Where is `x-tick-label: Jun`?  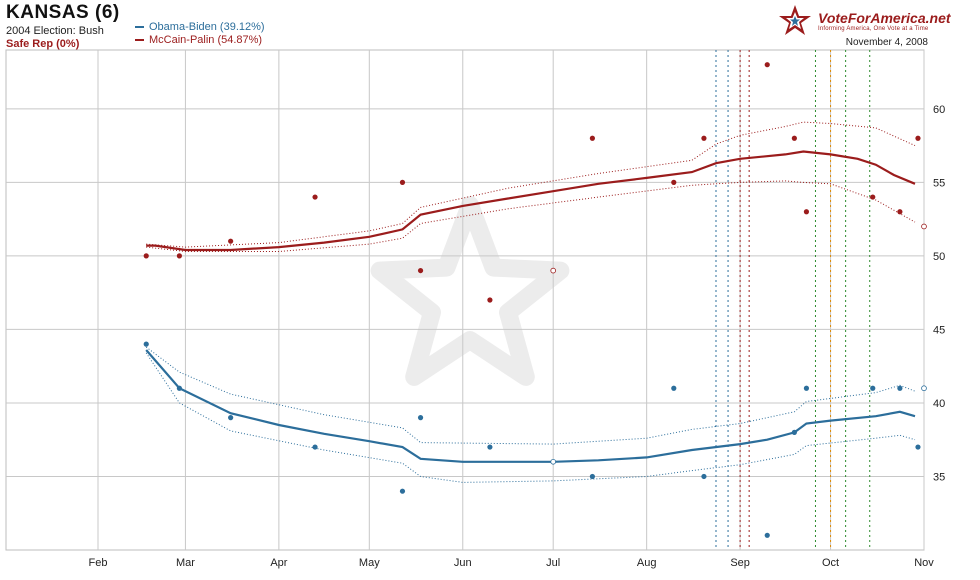 x-tick-label: Jun is located at coordinates (463, 563).